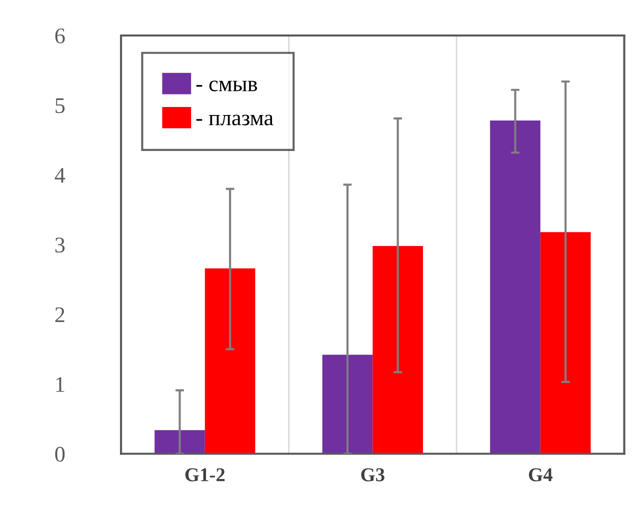  What do you see at coordinates (60, 384) in the screenshot?
I see `y-tick-label: 1` at bounding box center [60, 384].